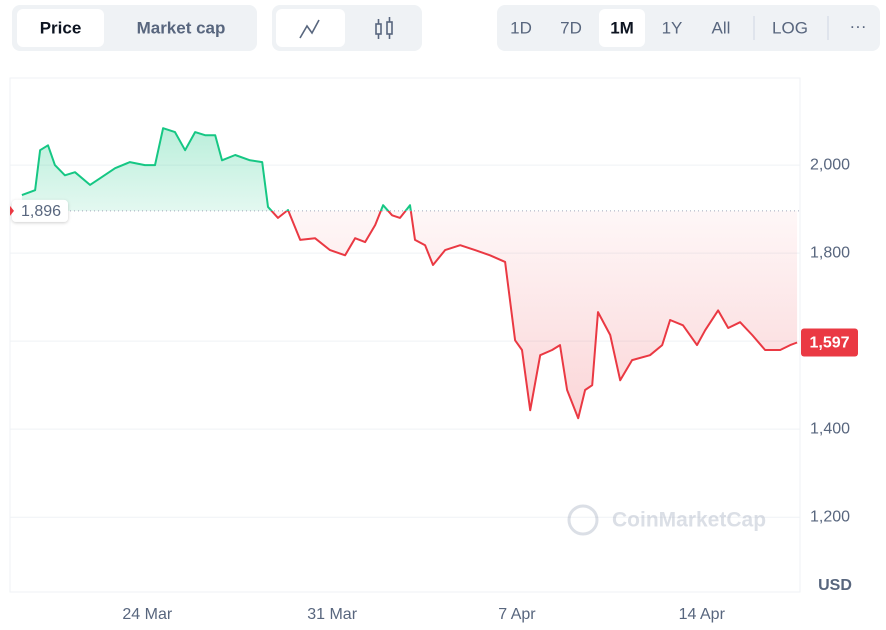 The height and width of the screenshot is (630, 886). Describe the element at coordinates (830, 516) in the screenshot. I see `y-tick-label: 1,200` at that location.